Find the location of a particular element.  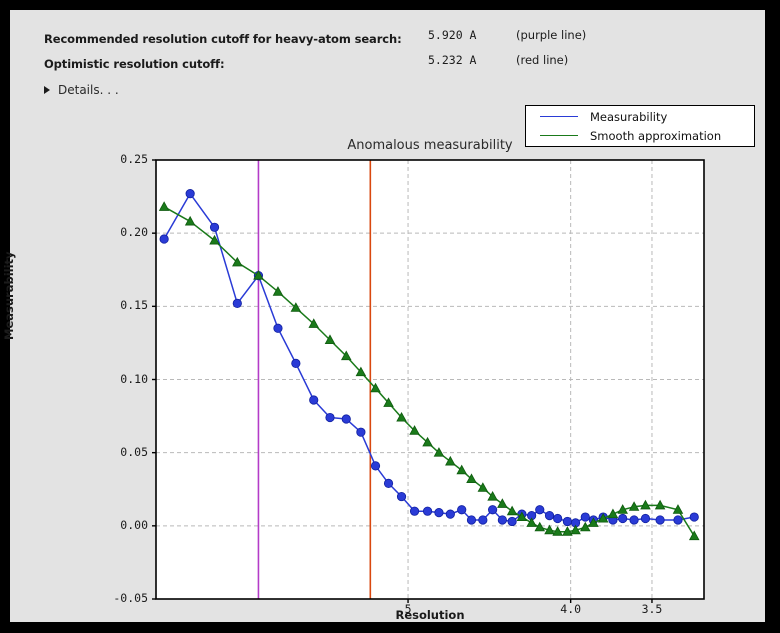

legend-item-measurability: Measurability is located at coordinates (640, 116).